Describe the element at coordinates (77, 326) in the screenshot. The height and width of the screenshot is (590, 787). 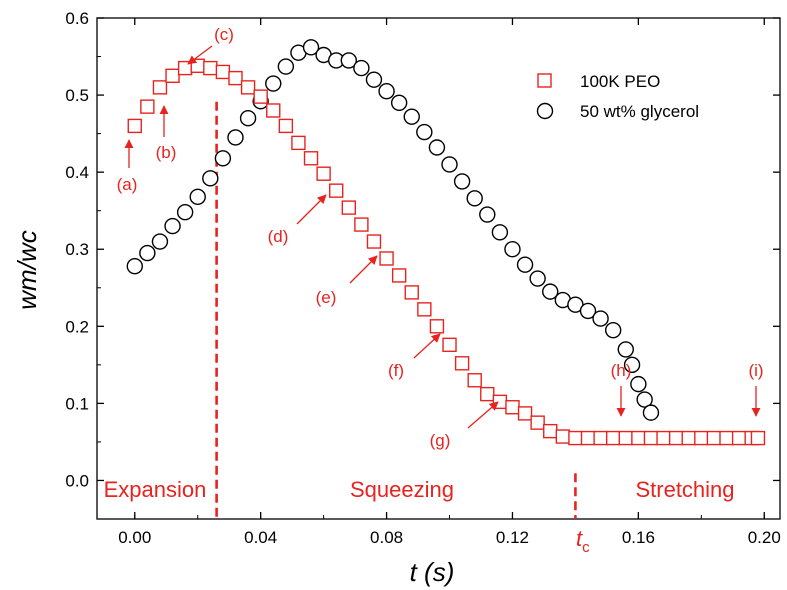
I see `y-tick-label: 0.2` at that location.